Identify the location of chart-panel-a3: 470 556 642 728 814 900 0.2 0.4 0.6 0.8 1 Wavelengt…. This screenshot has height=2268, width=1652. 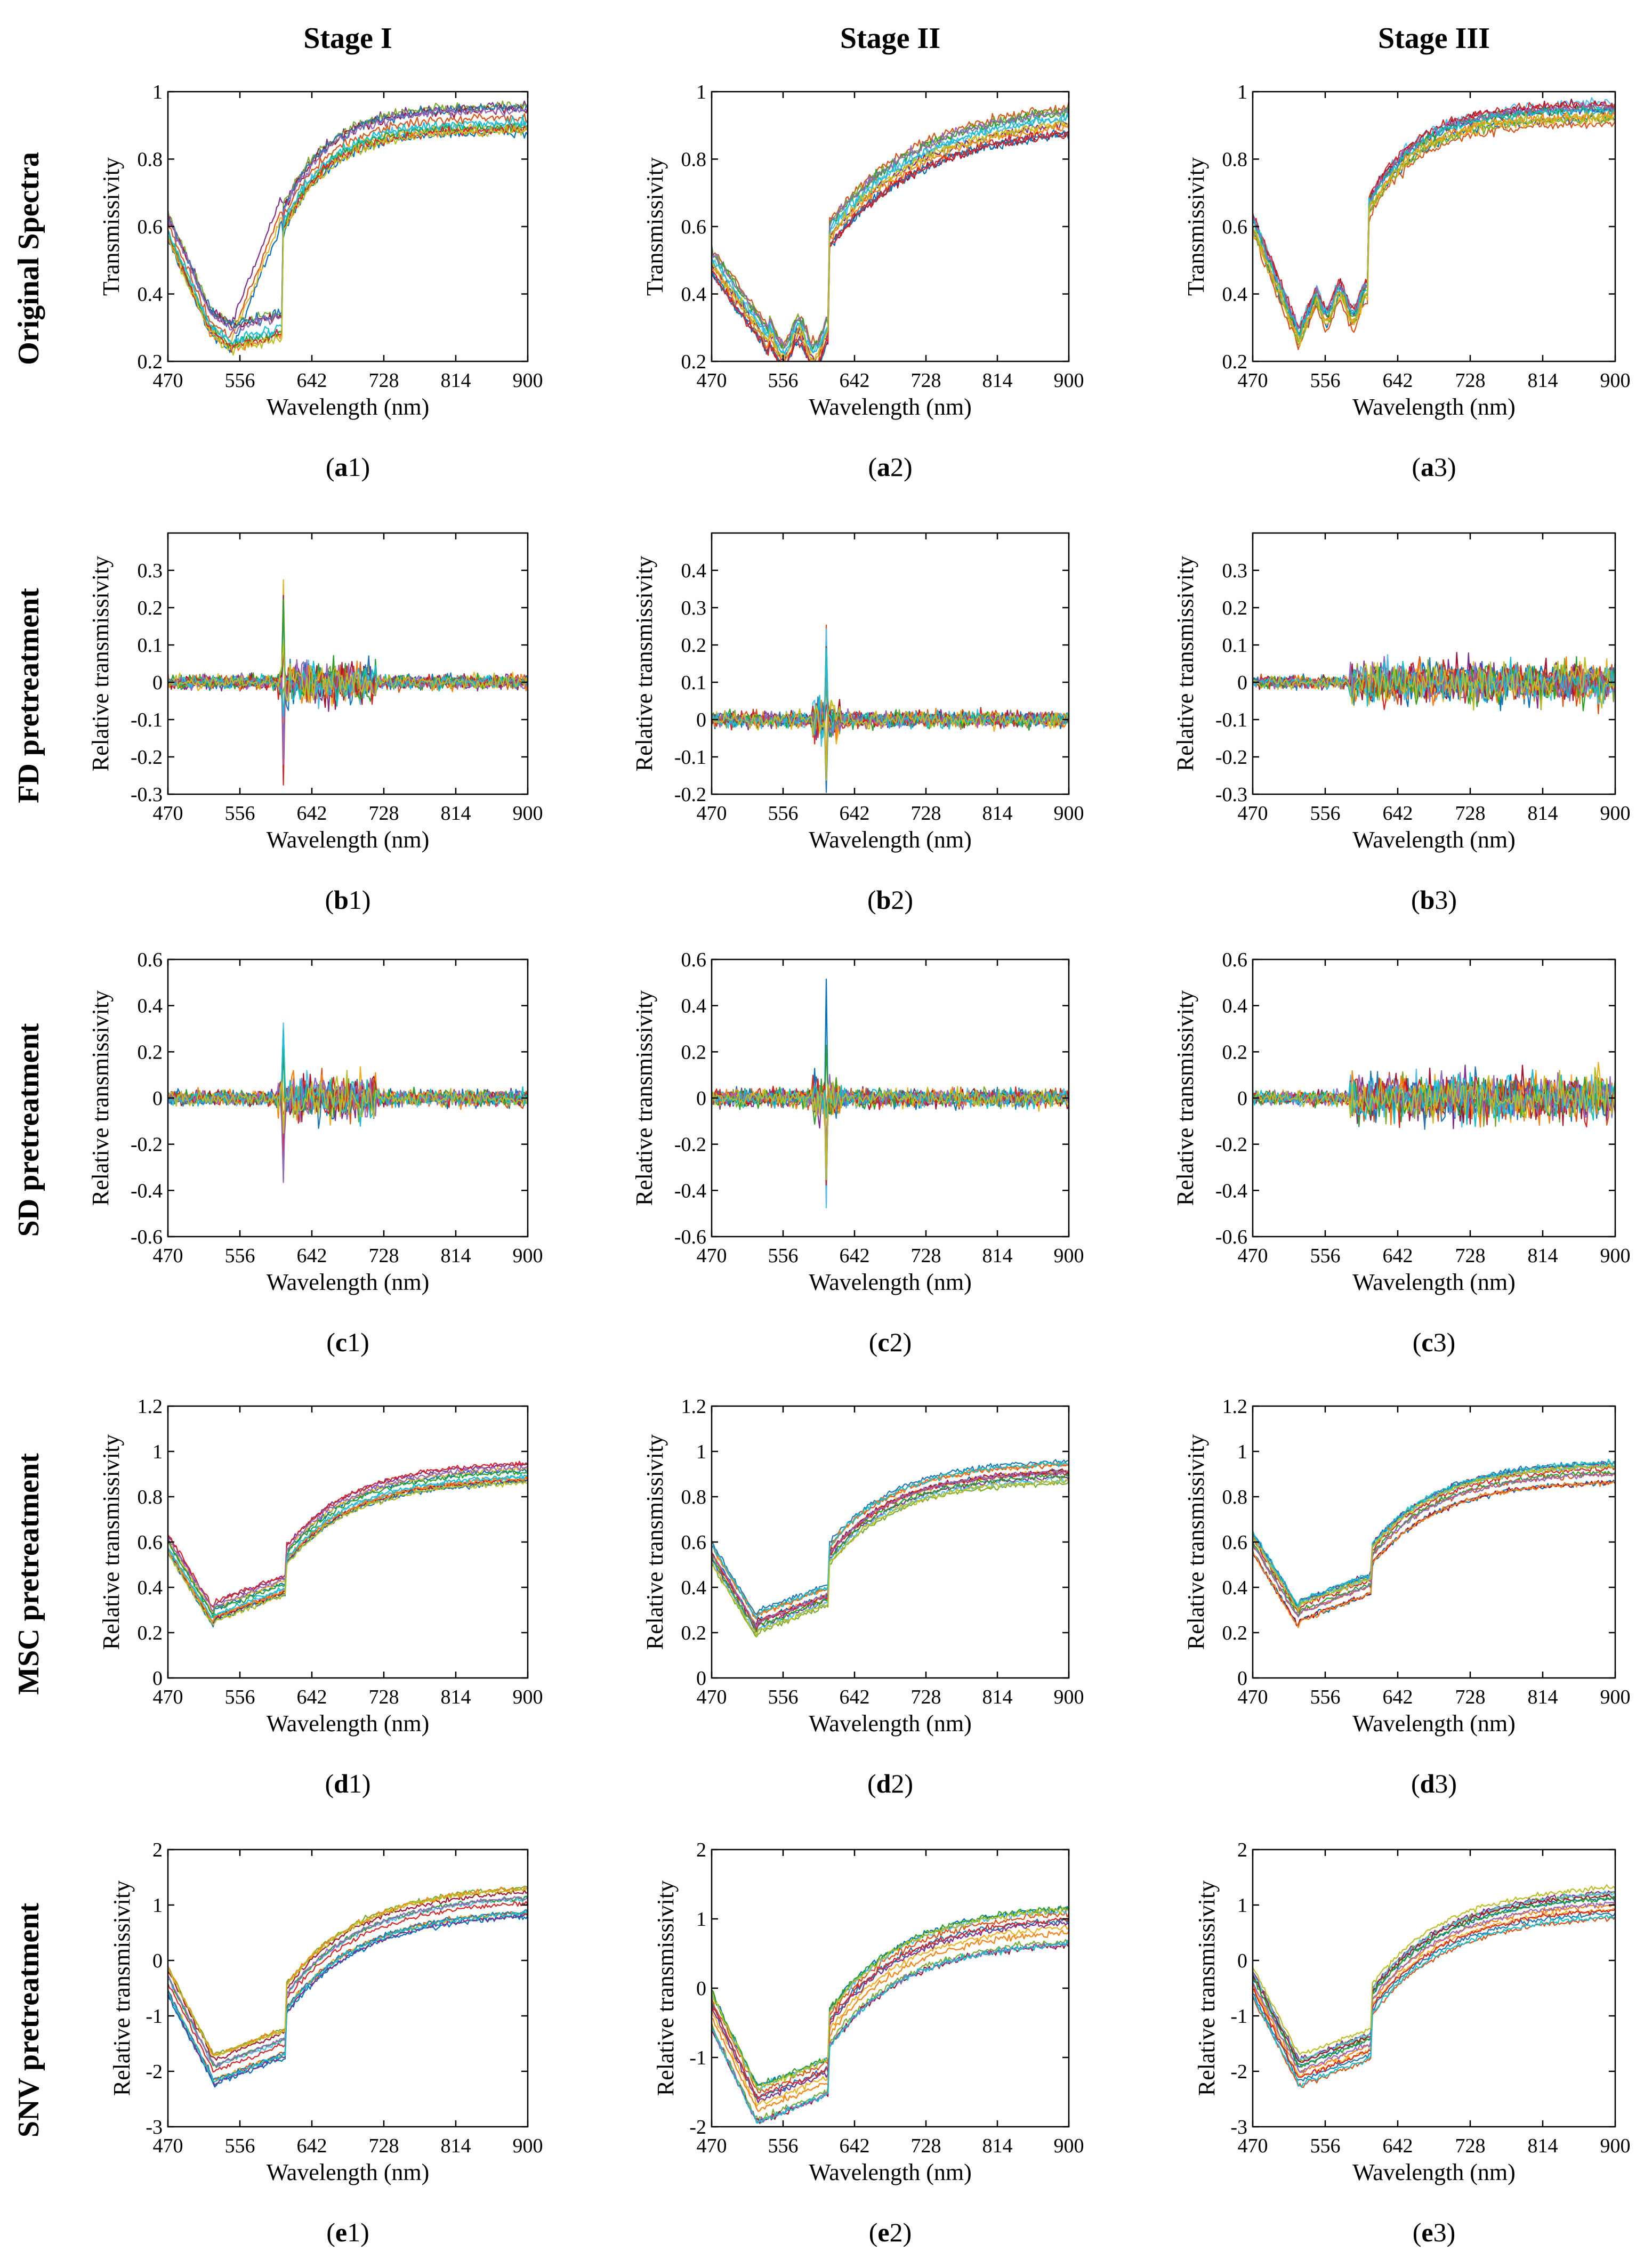
(1407, 281).